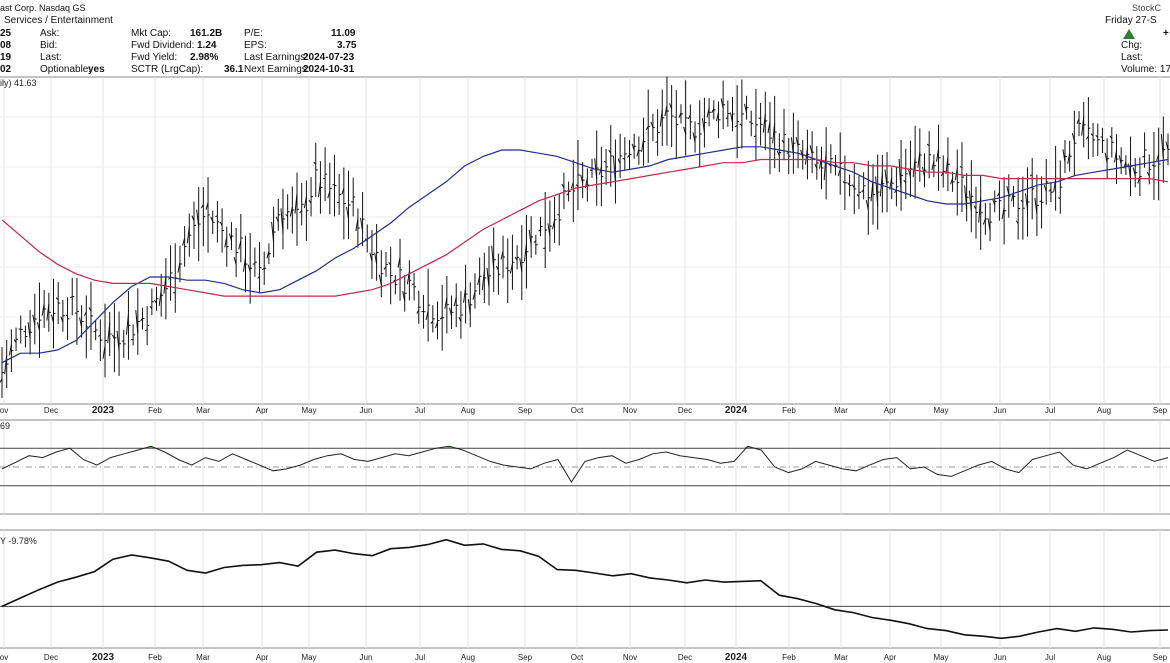 The height and width of the screenshot is (663, 1170). I want to click on rsi-panel-label: 69, so click(5, 426).